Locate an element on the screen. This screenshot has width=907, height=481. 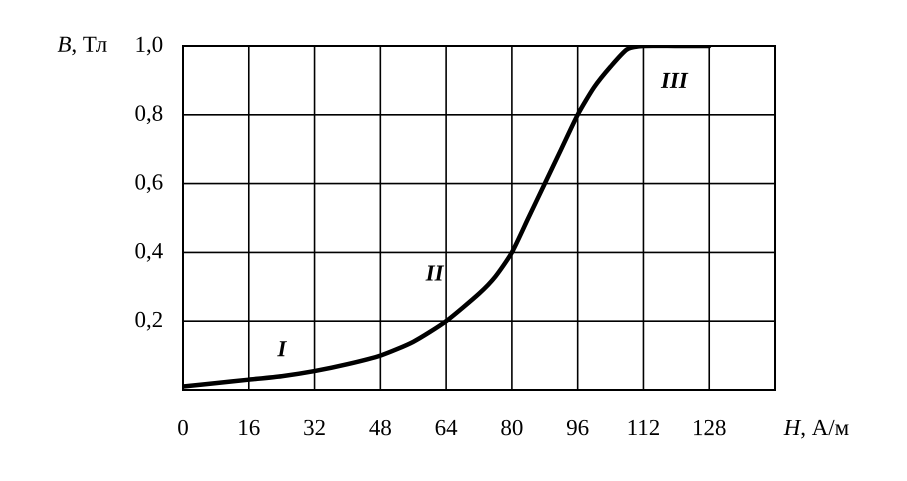
x-tick-label: 0 is located at coordinates (183, 428).